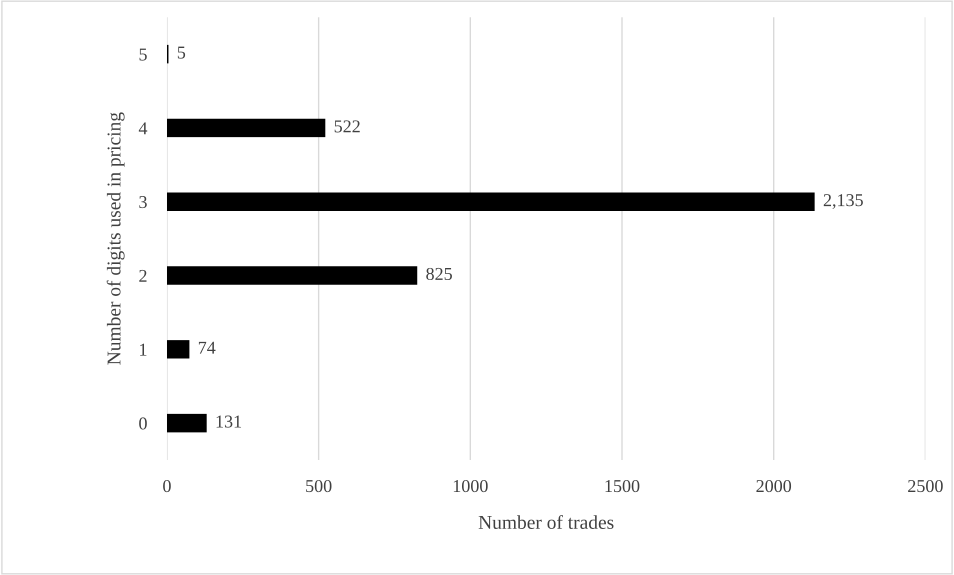  Describe the element at coordinates (229, 421) in the screenshot. I see `data-label: 131` at that location.